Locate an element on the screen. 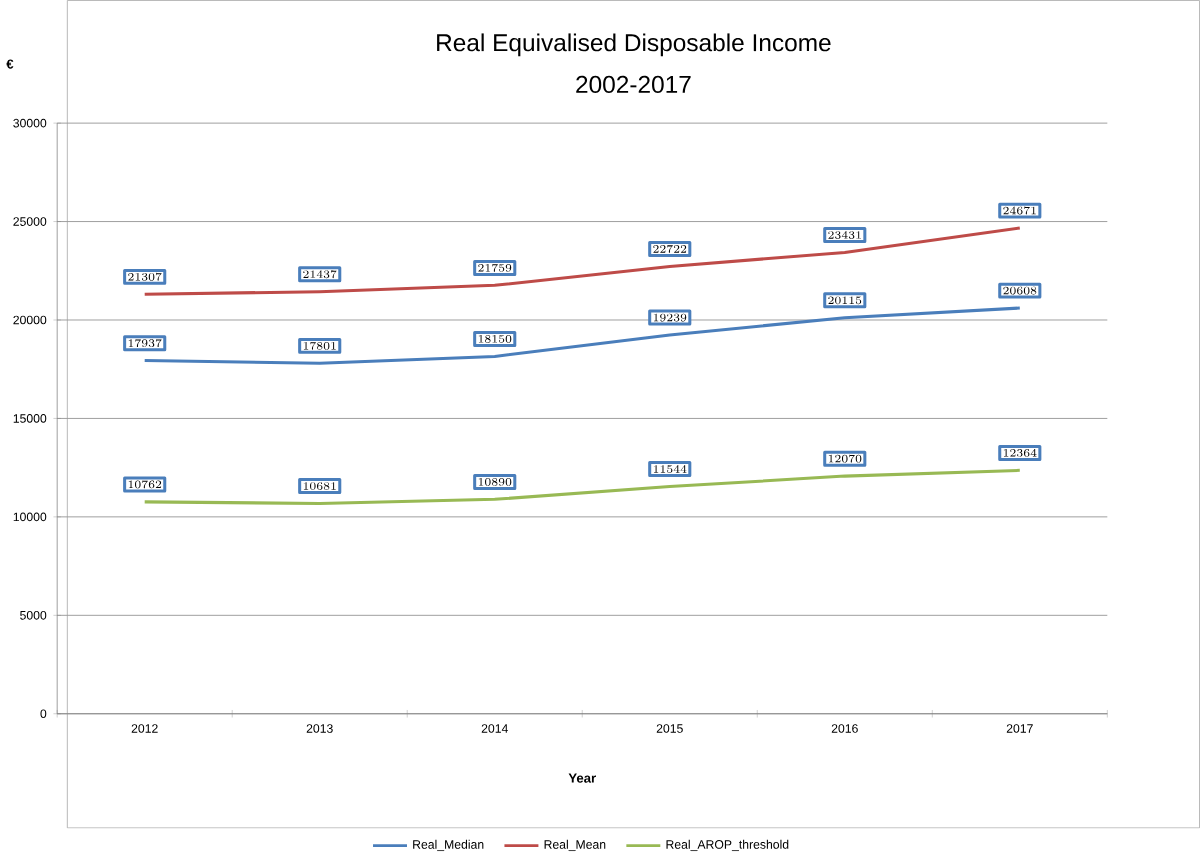  data-label: 18150 is located at coordinates (495, 339).